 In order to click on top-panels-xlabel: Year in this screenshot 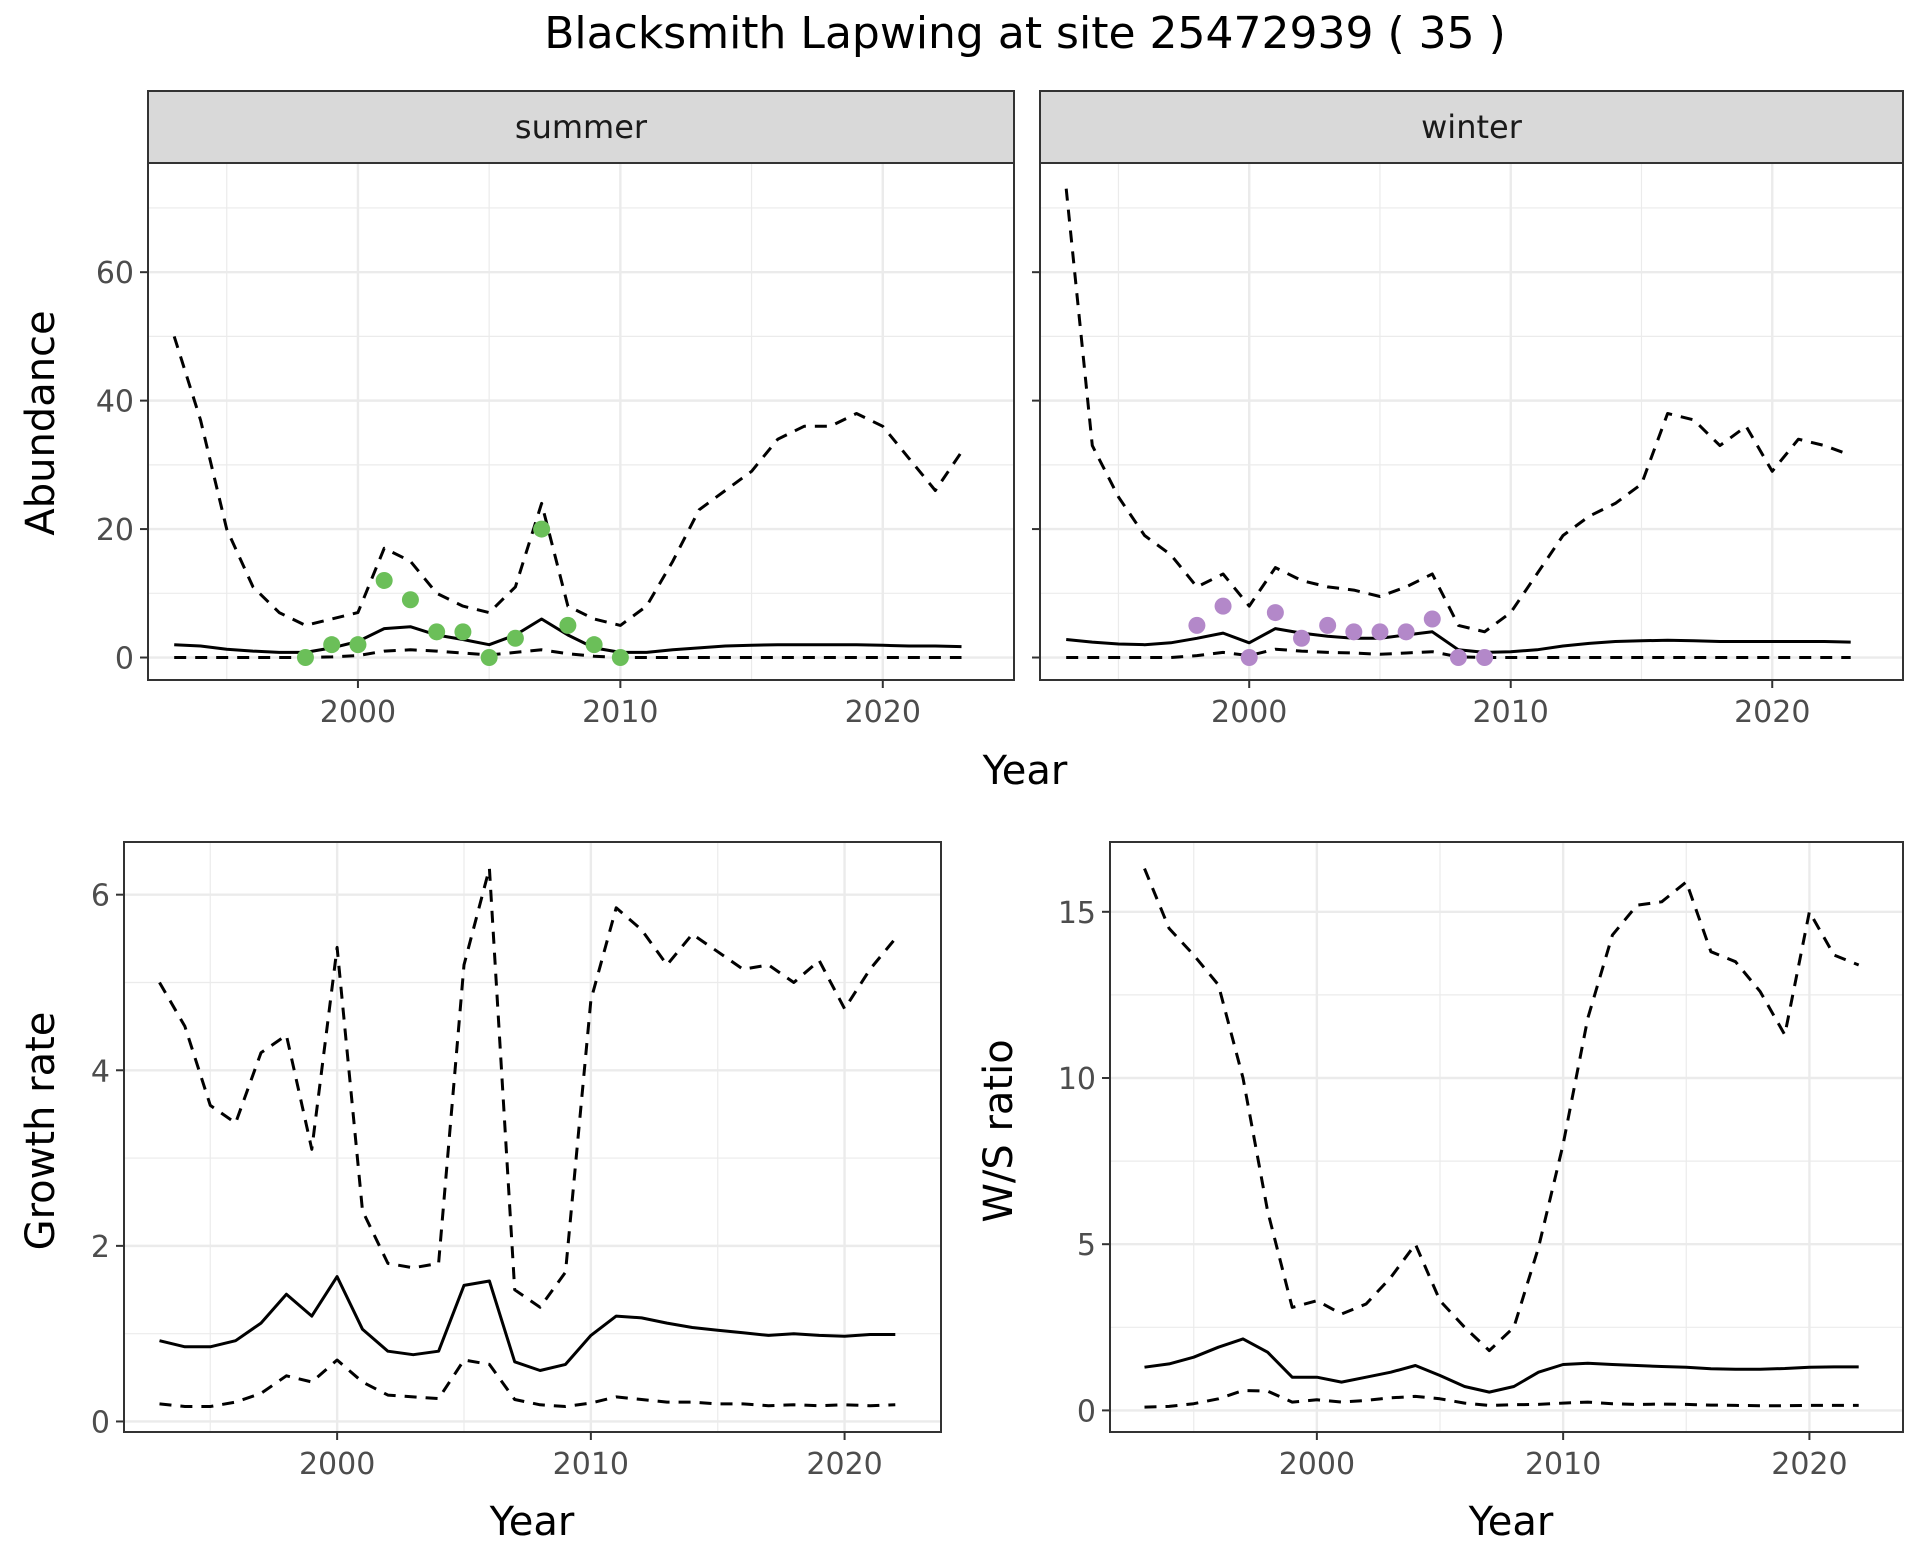, I will do `click(1025, 771)`.